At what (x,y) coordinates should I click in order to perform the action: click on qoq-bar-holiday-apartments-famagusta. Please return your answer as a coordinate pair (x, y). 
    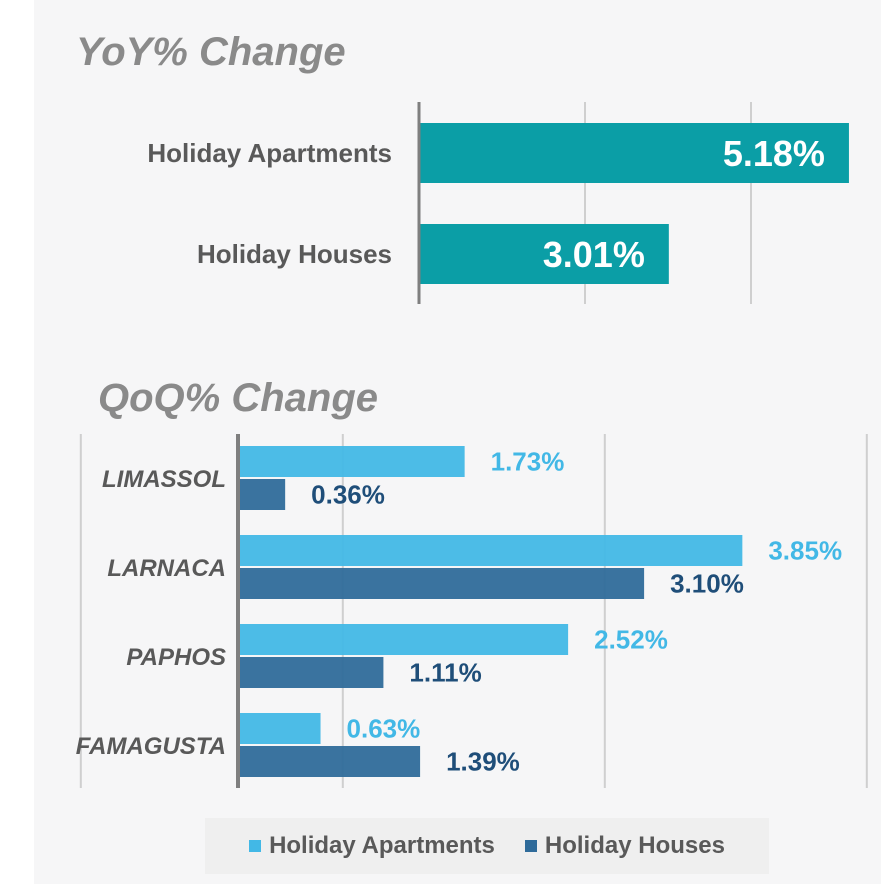
    Looking at the image, I should click on (279, 728).